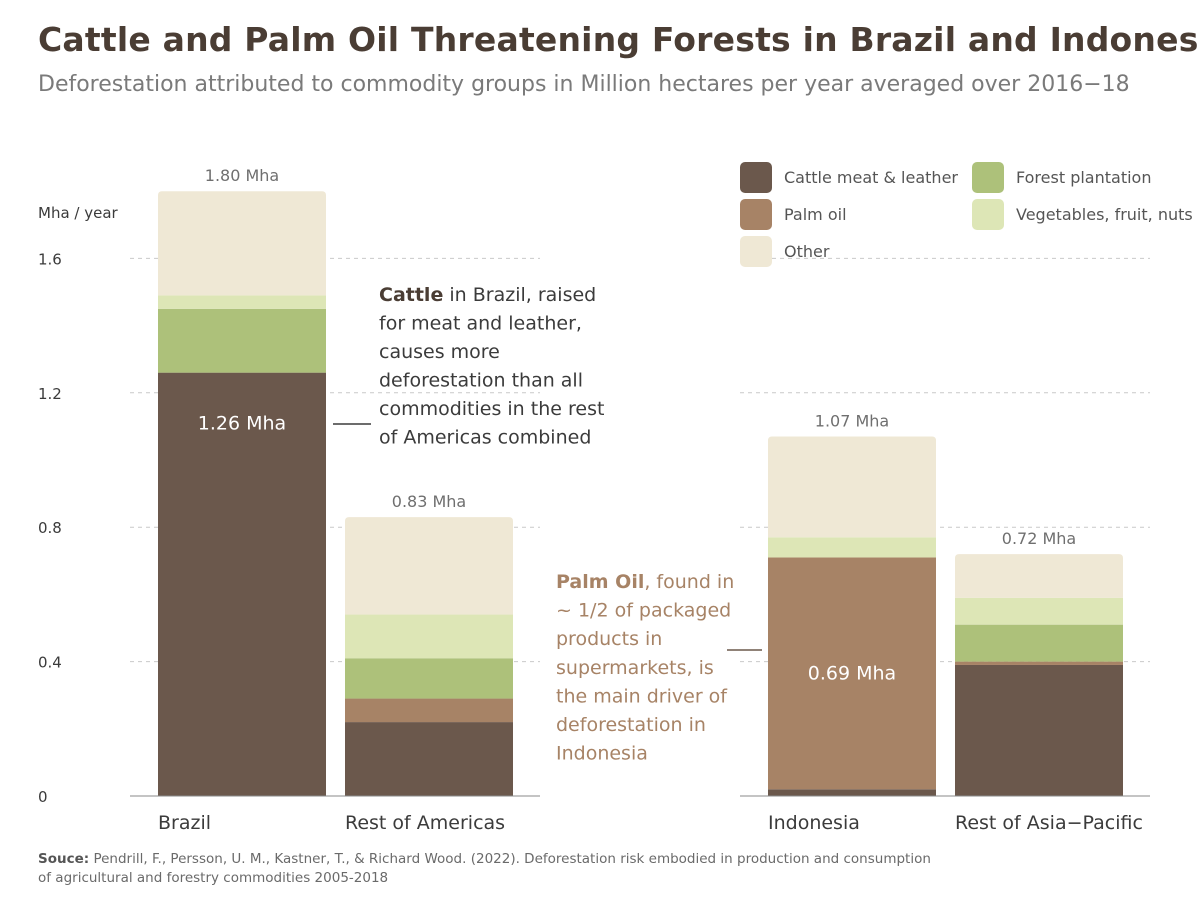  I want to click on annotation-line: Cattle in Brazil, raised, so click(487, 295).